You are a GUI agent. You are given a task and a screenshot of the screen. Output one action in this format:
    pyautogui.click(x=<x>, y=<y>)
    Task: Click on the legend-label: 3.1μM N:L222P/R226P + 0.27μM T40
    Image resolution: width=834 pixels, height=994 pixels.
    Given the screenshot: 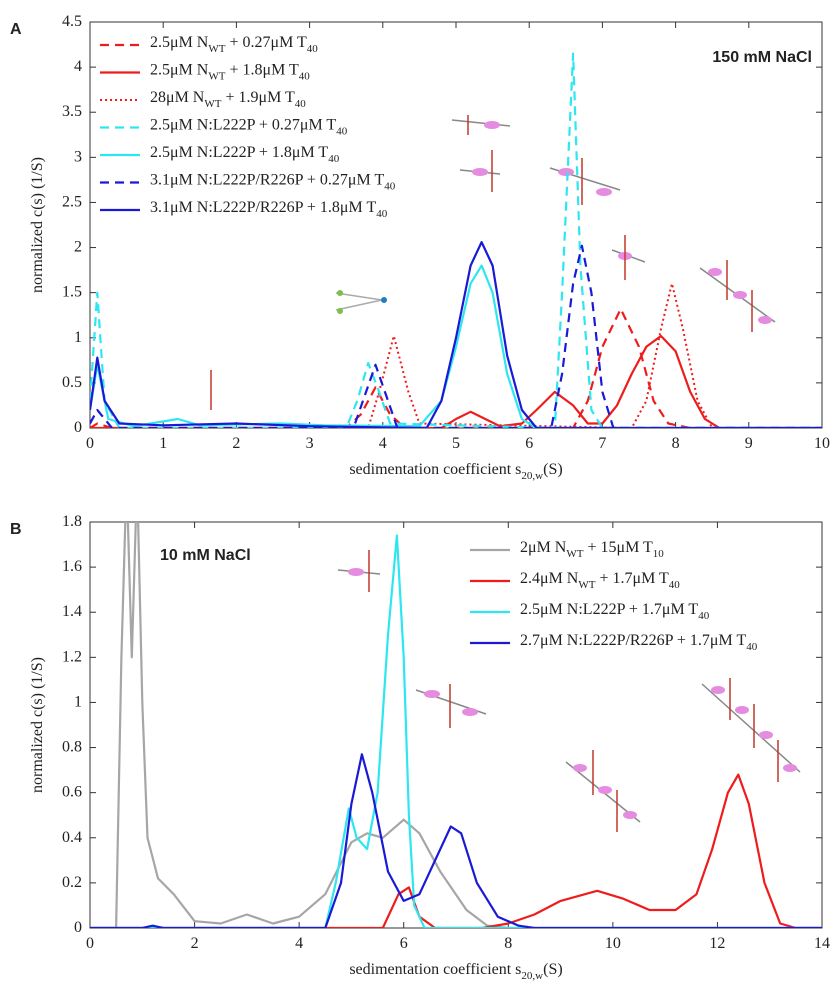 What is the action you would take?
    pyautogui.click(x=273, y=181)
    